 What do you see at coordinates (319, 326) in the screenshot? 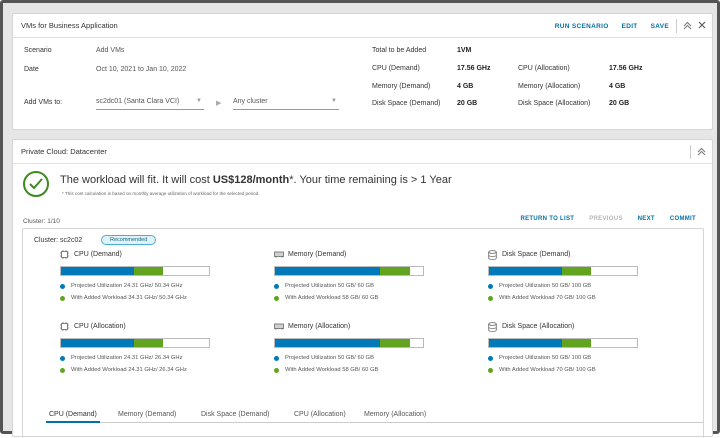
I see `metric-title-text: Memory (Allocation)` at bounding box center [319, 326].